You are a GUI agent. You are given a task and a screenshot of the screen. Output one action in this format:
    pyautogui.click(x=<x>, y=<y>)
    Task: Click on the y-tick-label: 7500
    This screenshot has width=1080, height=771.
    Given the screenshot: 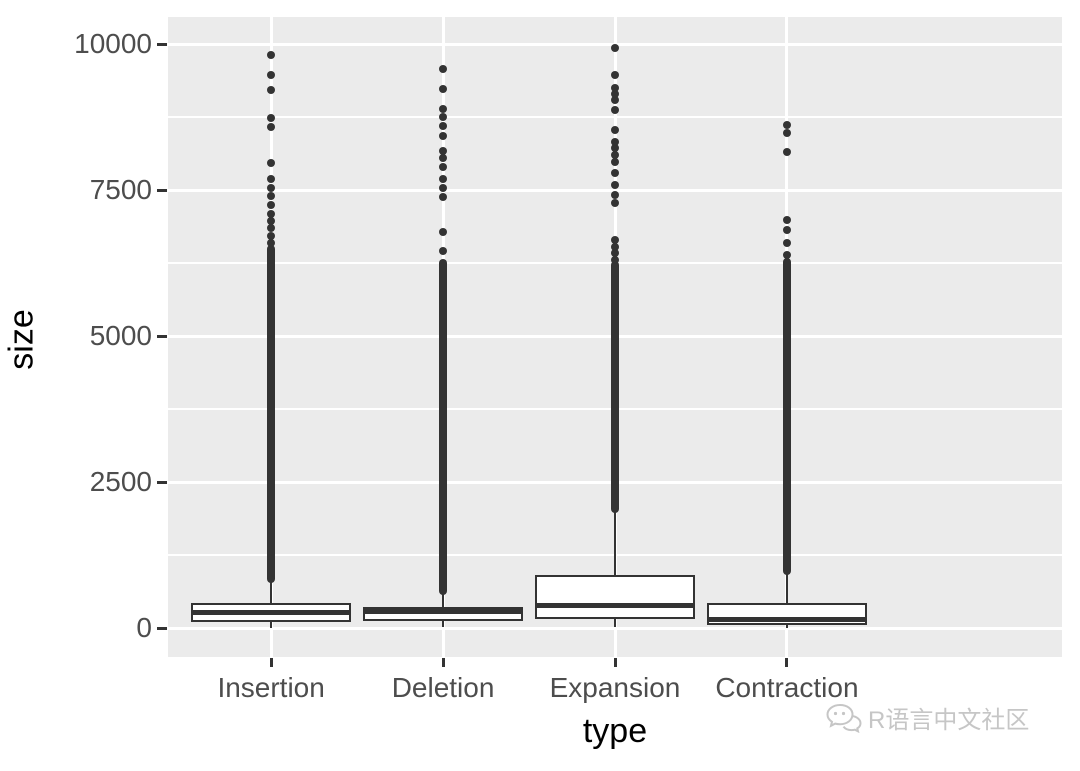 What is the action you would take?
    pyautogui.click(x=120, y=190)
    